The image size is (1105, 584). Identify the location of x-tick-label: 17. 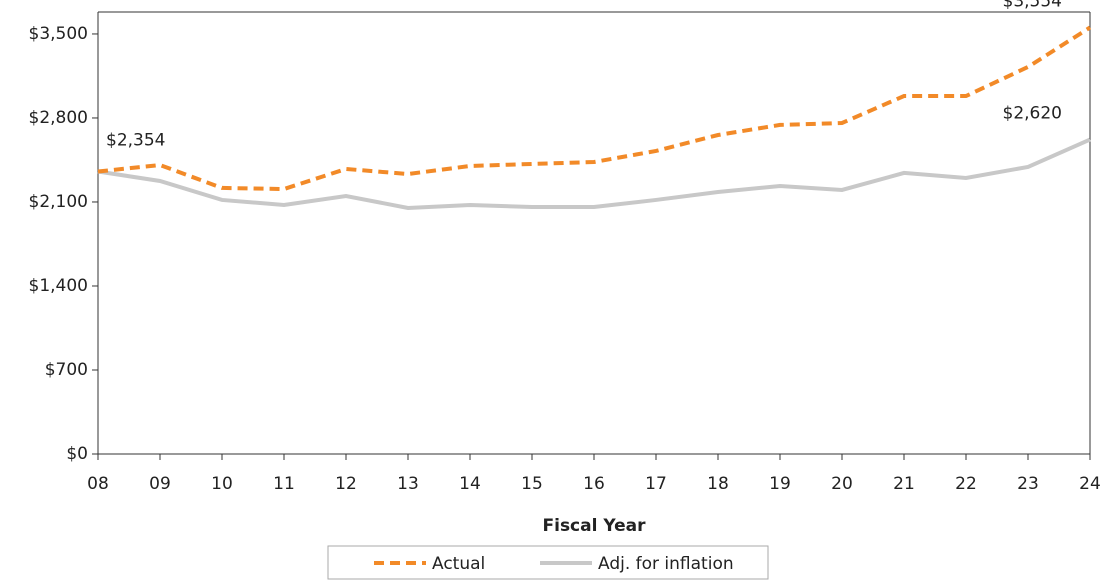
(656, 484).